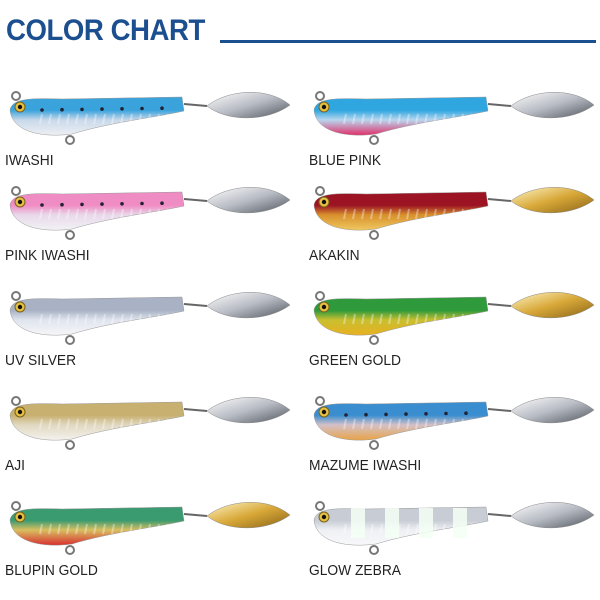 The width and height of the screenshot is (600, 600). I want to click on color-item: AJI, so click(152, 445).